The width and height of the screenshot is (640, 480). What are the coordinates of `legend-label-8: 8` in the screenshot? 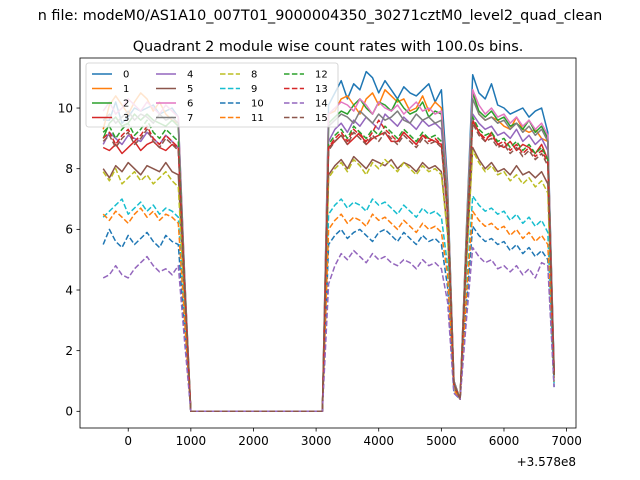 It's located at (254, 75).